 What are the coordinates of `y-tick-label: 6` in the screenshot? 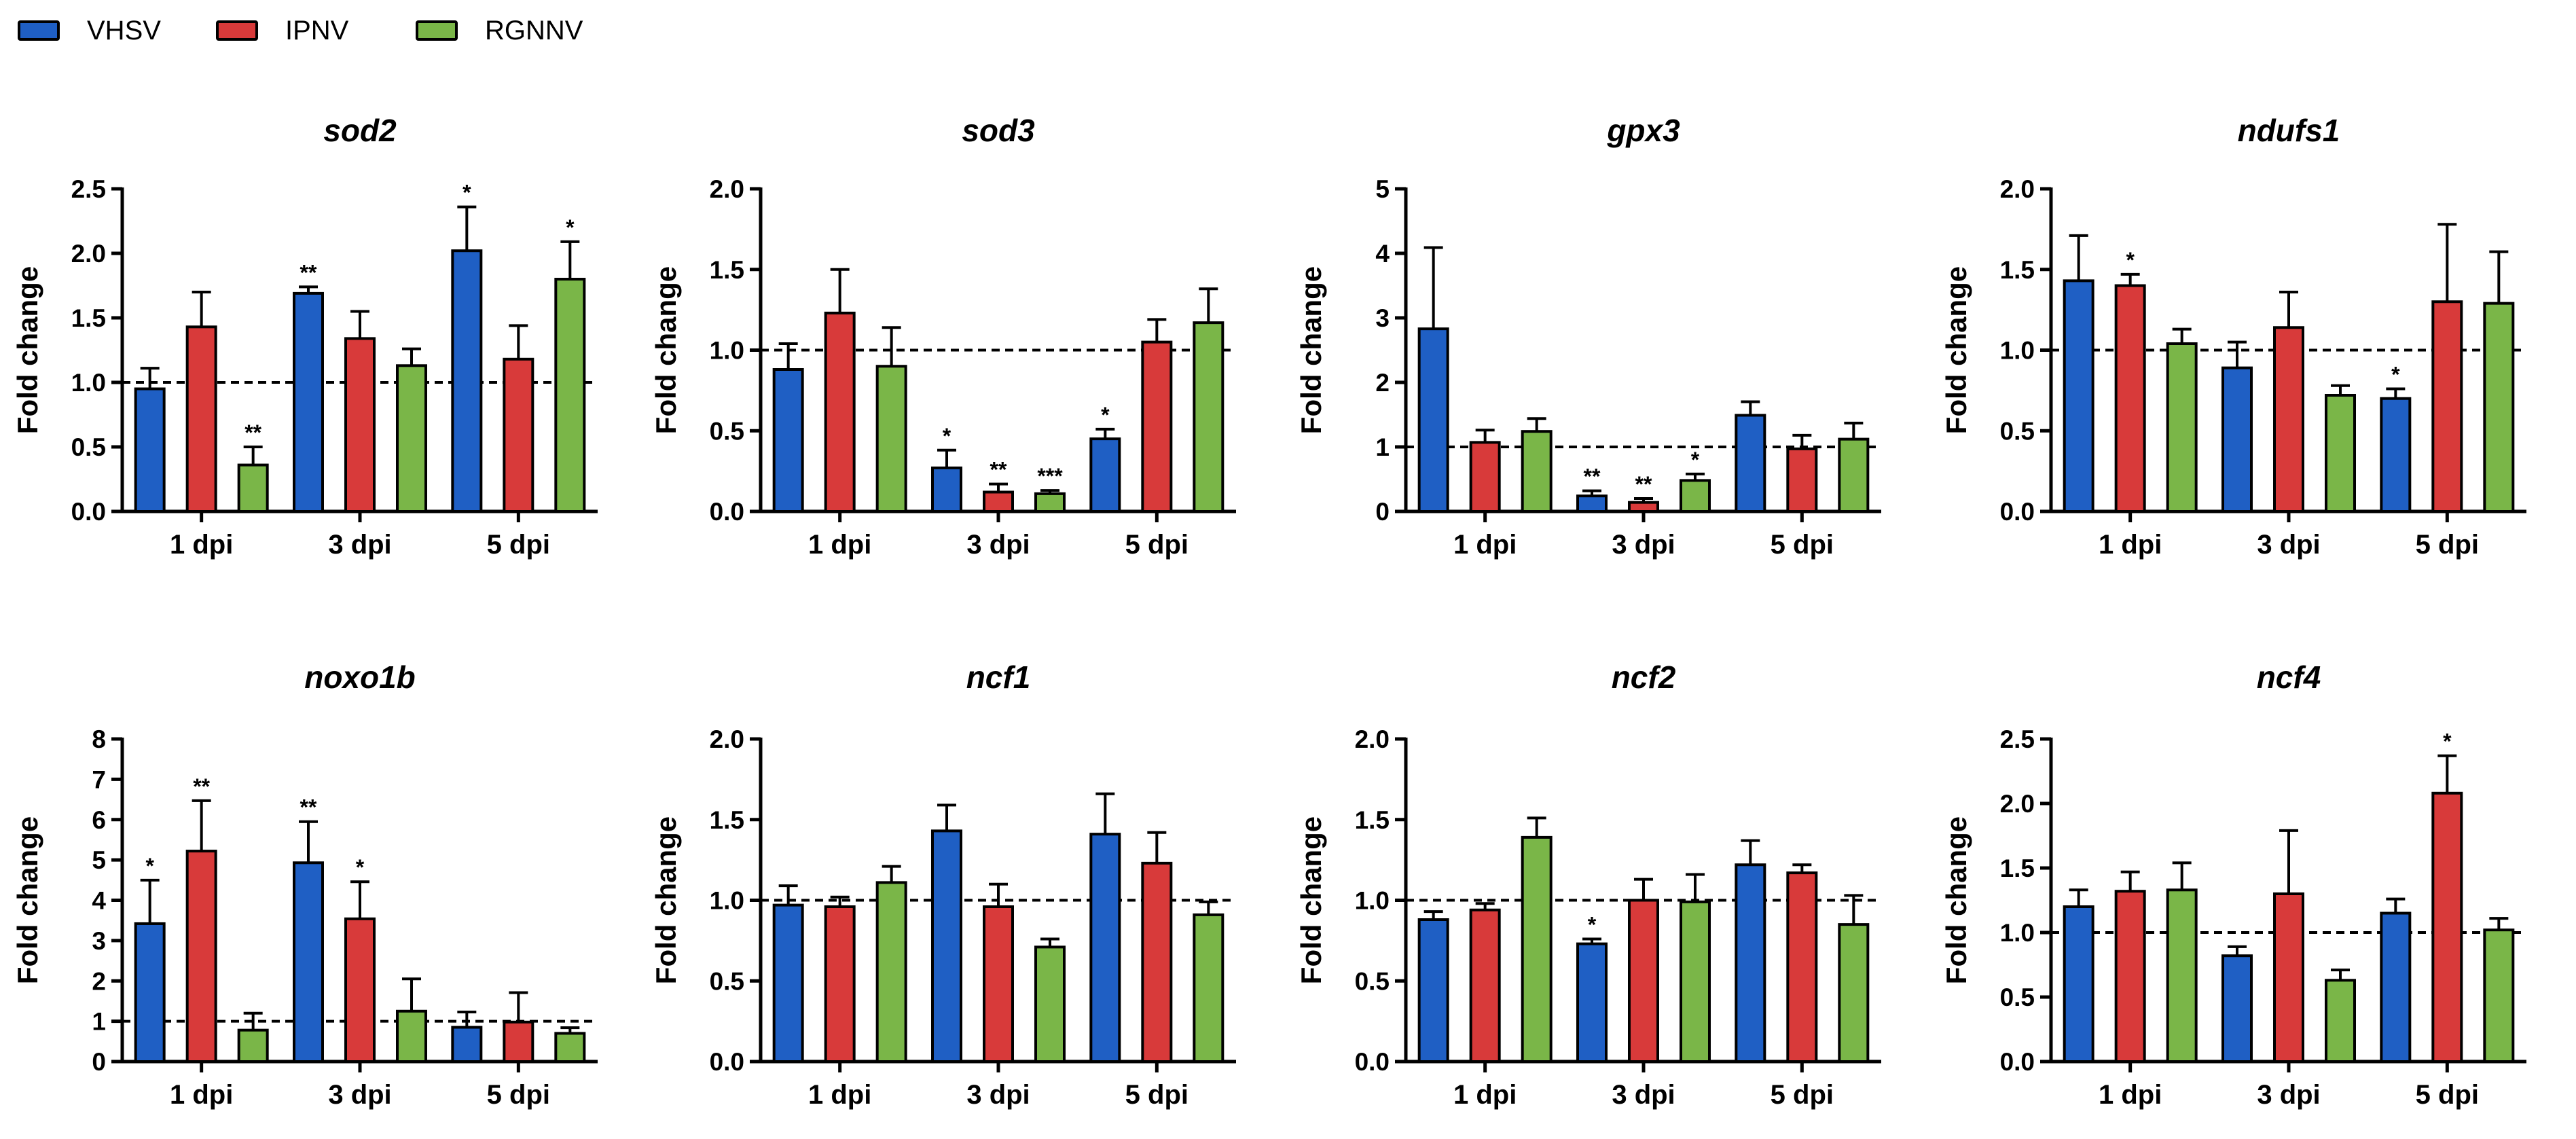 It's located at (99, 820).